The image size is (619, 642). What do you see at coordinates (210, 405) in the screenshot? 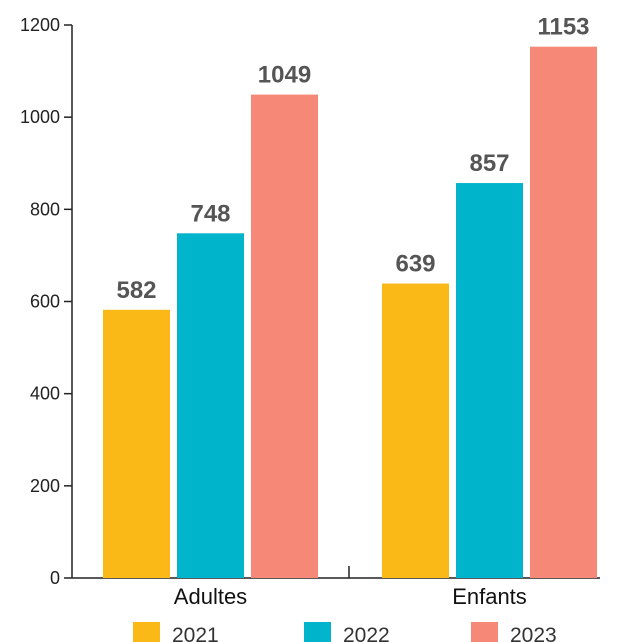
I see `bar-adultes-2022` at bounding box center [210, 405].